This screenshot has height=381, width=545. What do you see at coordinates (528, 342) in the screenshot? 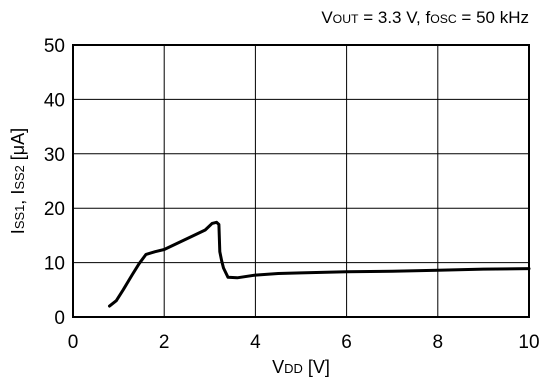
I see `x-tick-label: 10` at bounding box center [528, 342].